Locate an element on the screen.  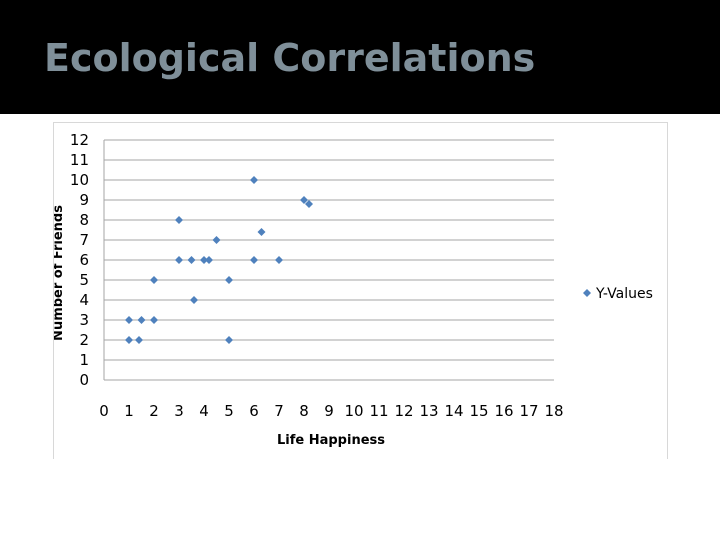
x-tick-label-6: 6 is located at coordinates (254, 411).